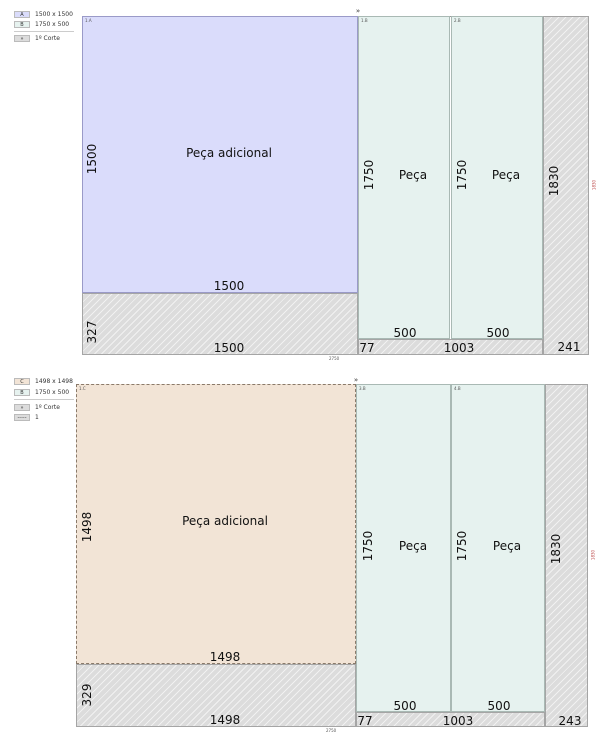 Image resolution: width=615 pixels, height=745 pixels. Describe the element at coordinates (92, 159) in the screenshot. I see `piece-height-label: 1500` at that location.